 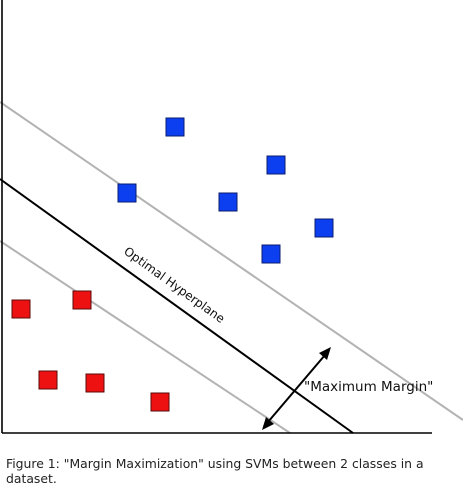 What do you see at coordinates (225, 190) in the screenshot?
I see `class-blue-points` at bounding box center [225, 190].